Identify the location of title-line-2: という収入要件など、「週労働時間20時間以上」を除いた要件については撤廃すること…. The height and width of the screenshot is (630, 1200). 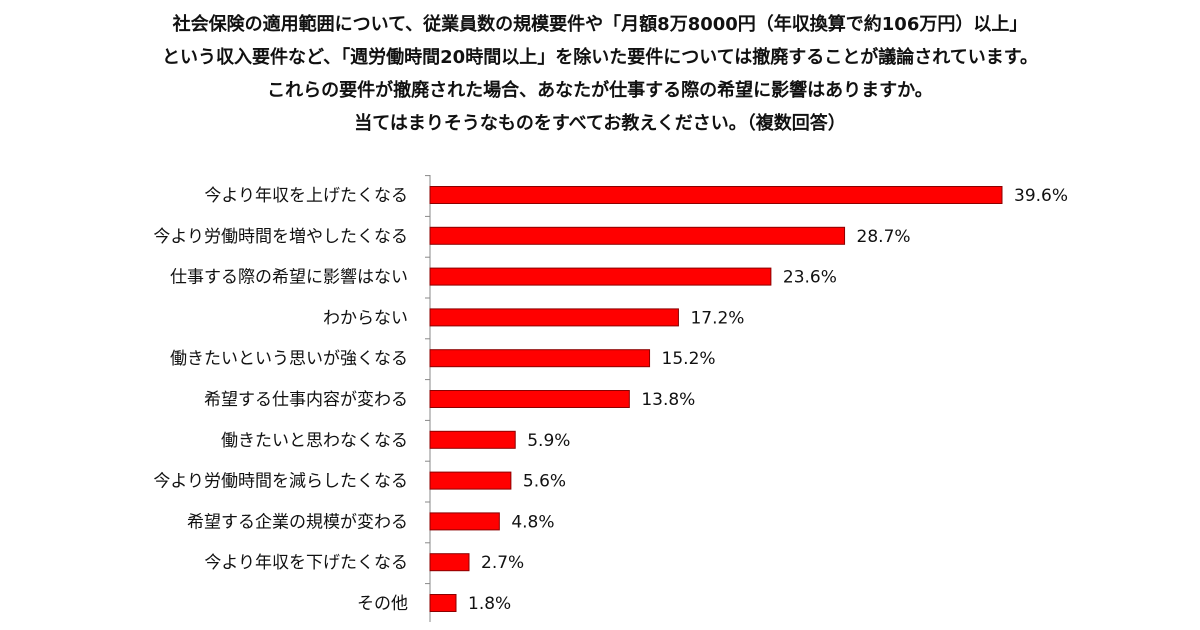
(600, 57).